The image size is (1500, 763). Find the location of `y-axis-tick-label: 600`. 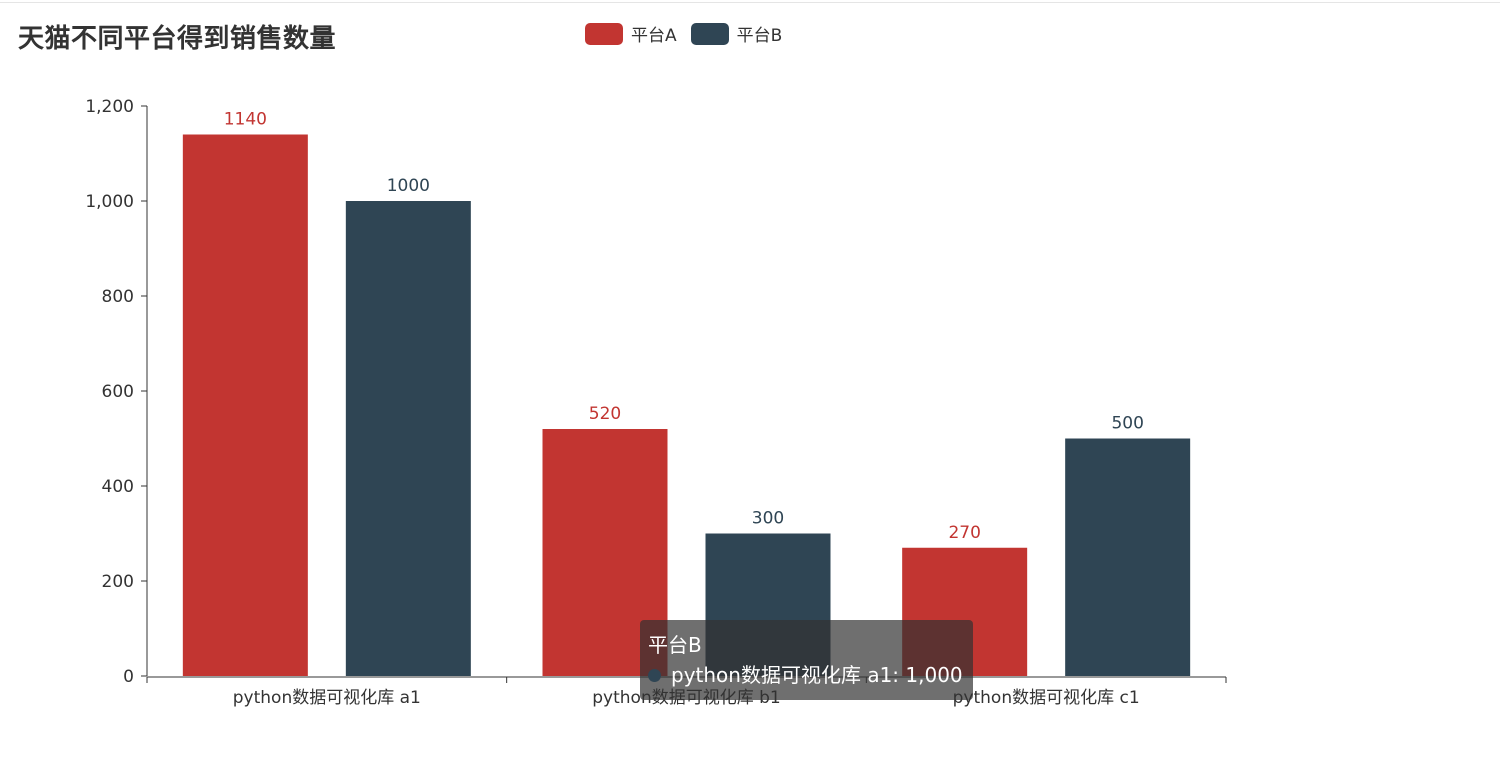

y-axis-tick-label: 600 is located at coordinates (118, 392).